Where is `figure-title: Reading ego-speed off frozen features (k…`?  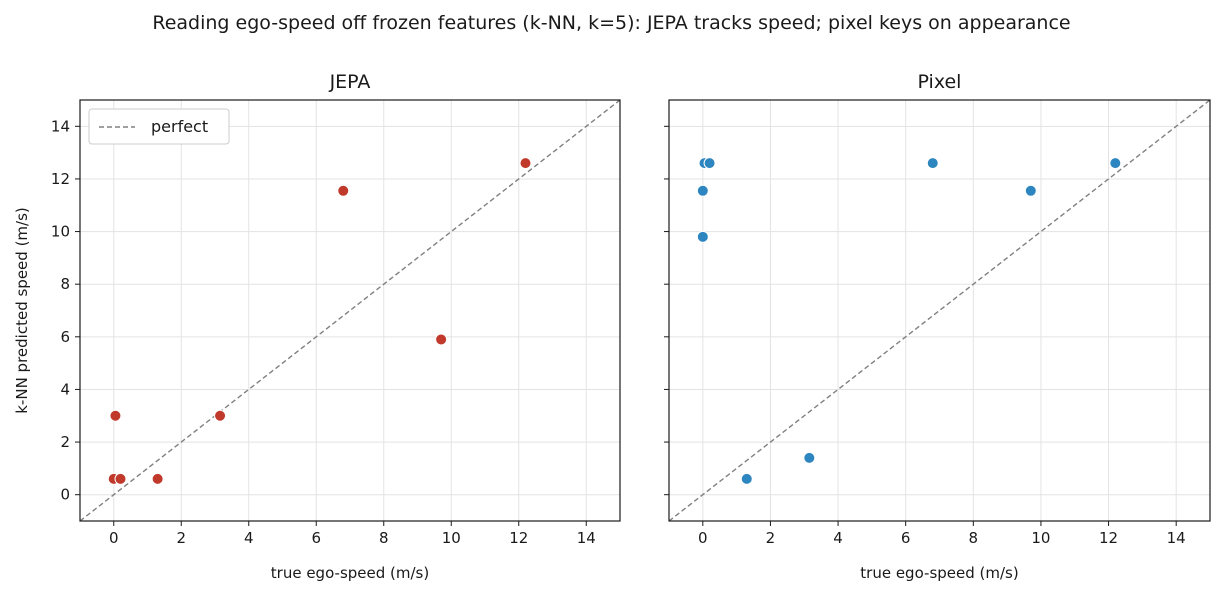 figure-title: Reading ego-speed off frozen features (k… is located at coordinates (611, 23).